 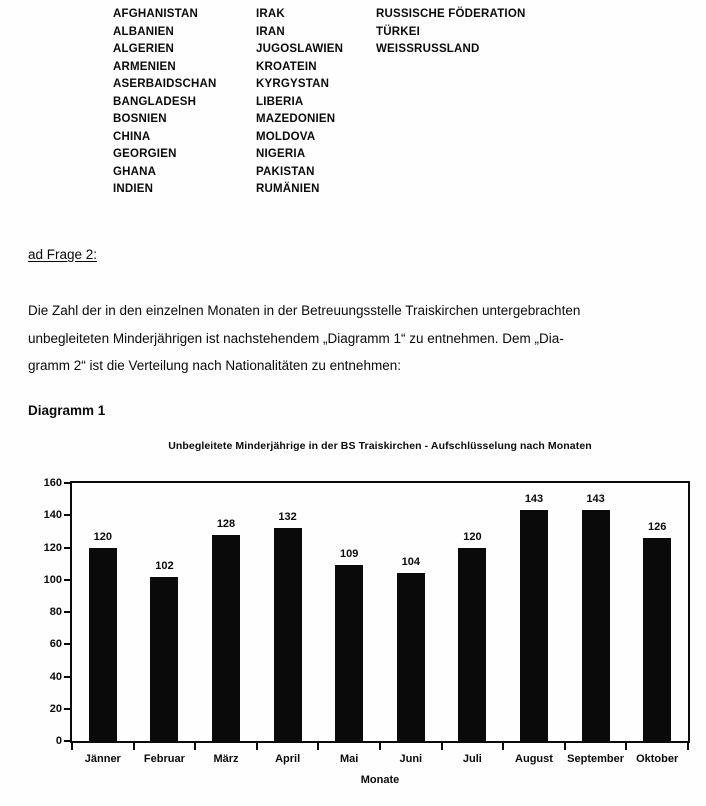 What do you see at coordinates (300, 49) in the screenshot?
I see `country-name: JUGOSLAWIEN` at bounding box center [300, 49].